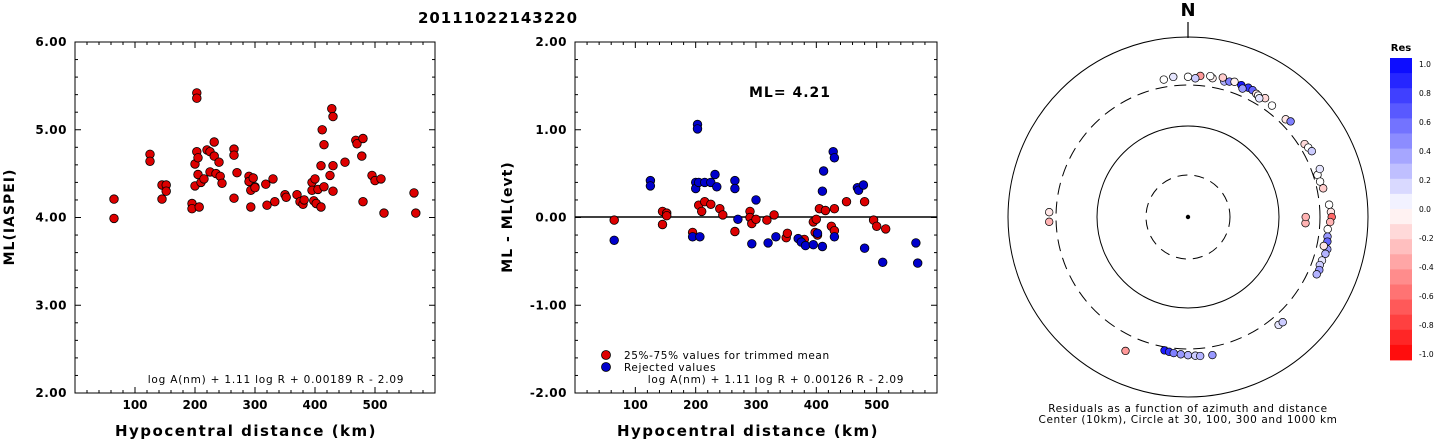 This screenshot has height=441, width=1437. What do you see at coordinates (635, 405) in the screenshot?
I see `mid-x-tick-label: 100` at bounding box center [635, 405].